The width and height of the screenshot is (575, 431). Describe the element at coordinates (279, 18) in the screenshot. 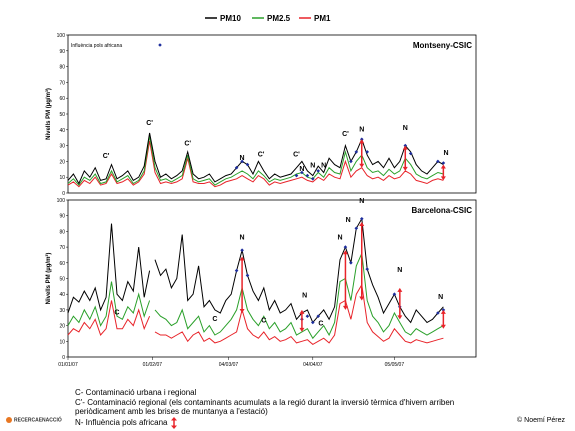

I see `legend-label-pm25: PM2.5` at that location.